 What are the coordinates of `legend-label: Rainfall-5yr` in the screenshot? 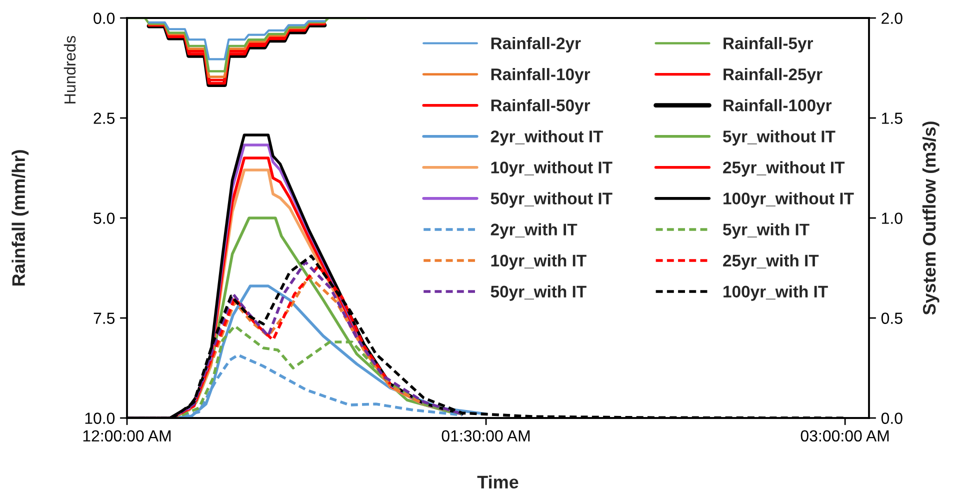 It's located at (769, 45).